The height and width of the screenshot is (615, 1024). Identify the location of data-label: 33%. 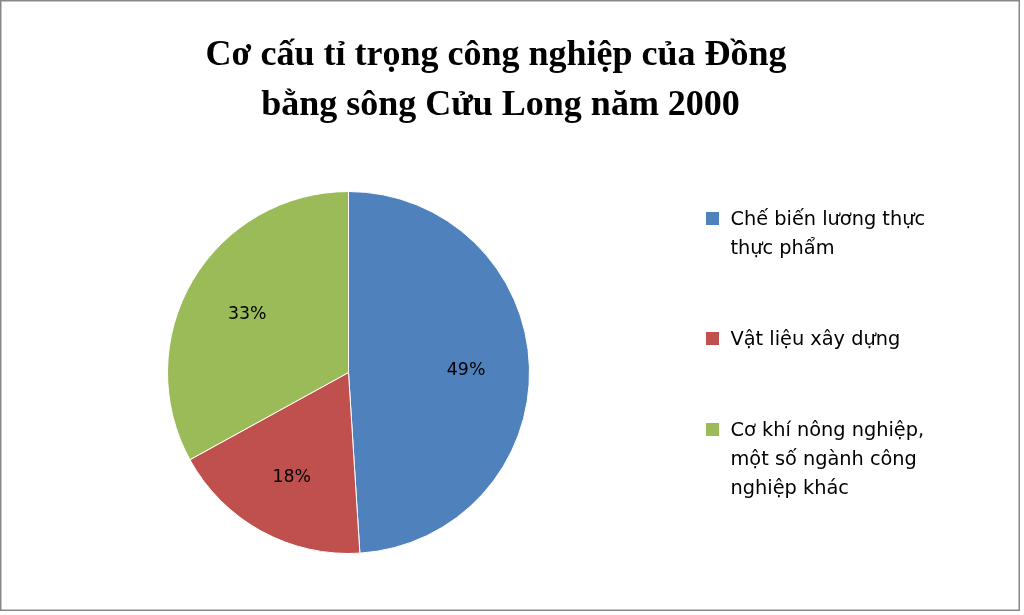
(247, 312).